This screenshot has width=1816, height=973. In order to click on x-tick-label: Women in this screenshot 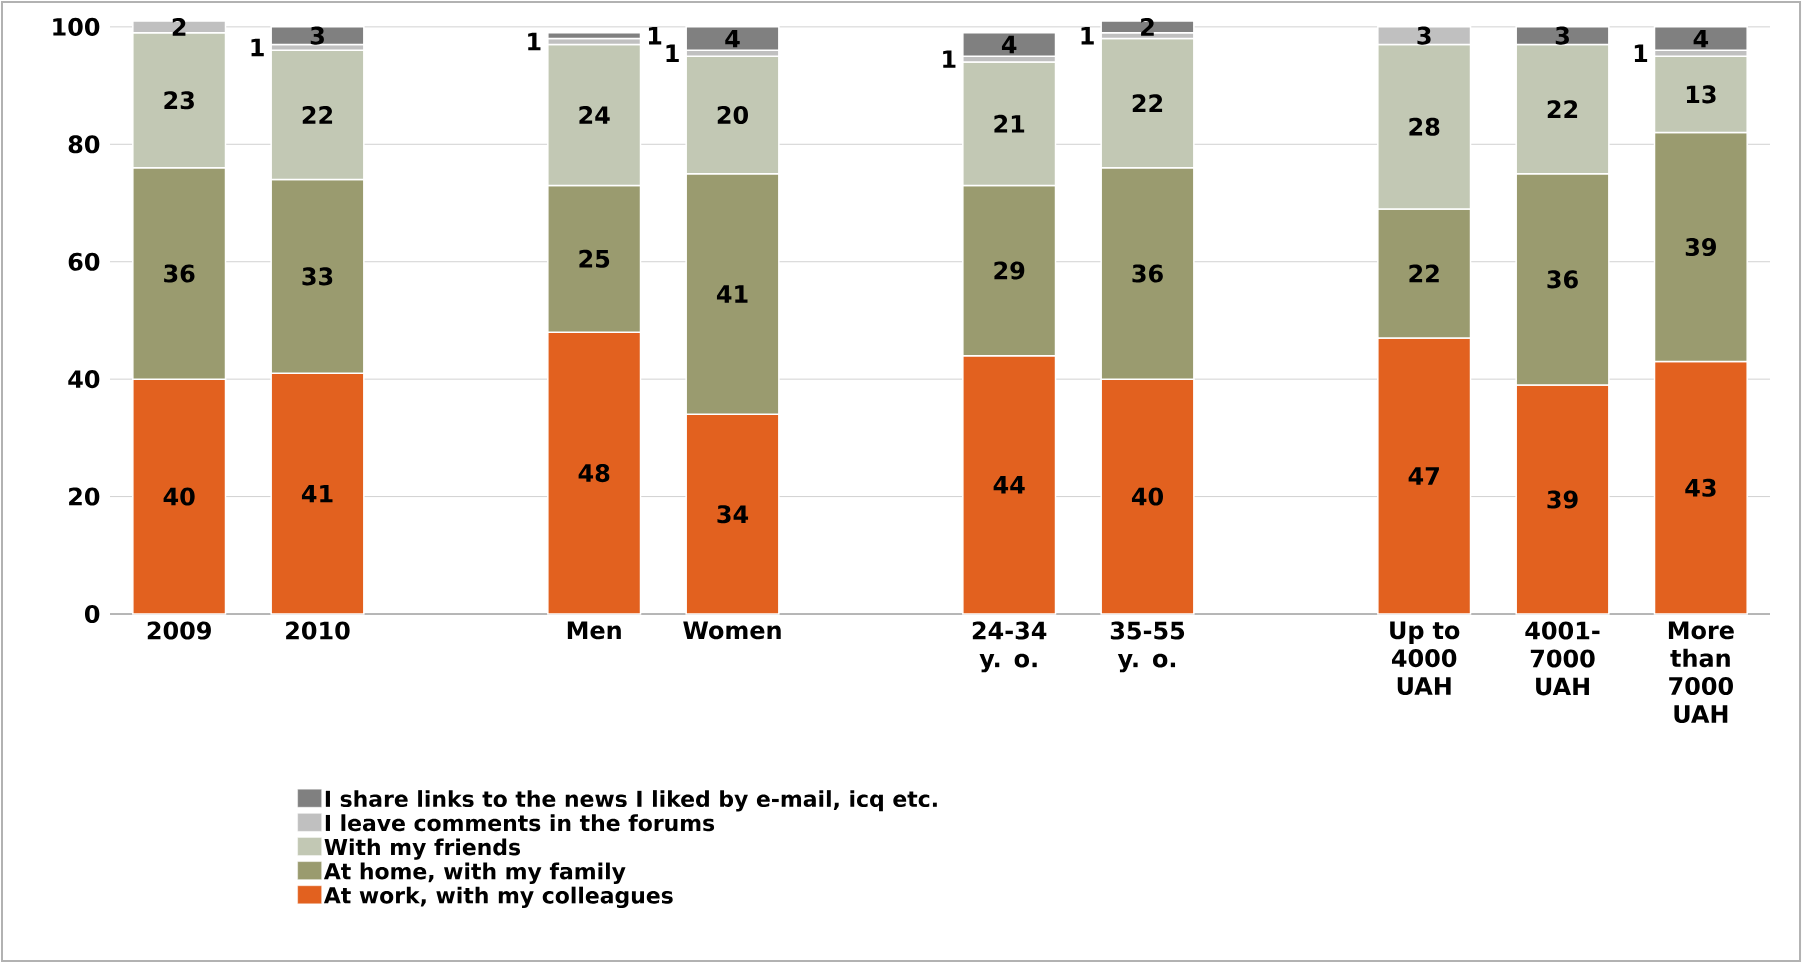, I will do `click(732, 630)`.